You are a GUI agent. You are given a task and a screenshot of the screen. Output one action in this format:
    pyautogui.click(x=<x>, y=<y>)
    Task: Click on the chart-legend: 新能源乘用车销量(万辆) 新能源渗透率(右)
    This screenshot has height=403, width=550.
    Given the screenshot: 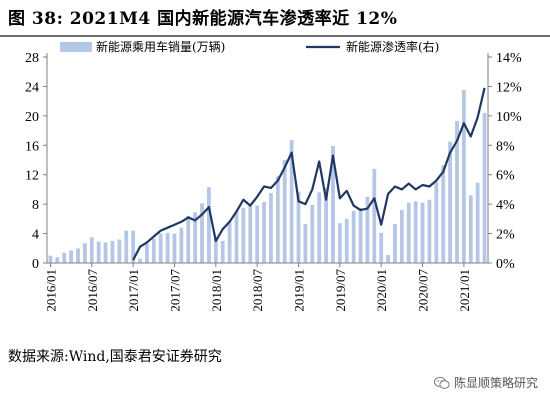 What is the action you would take?
    pyautogui.click(x=249, y=46)
    